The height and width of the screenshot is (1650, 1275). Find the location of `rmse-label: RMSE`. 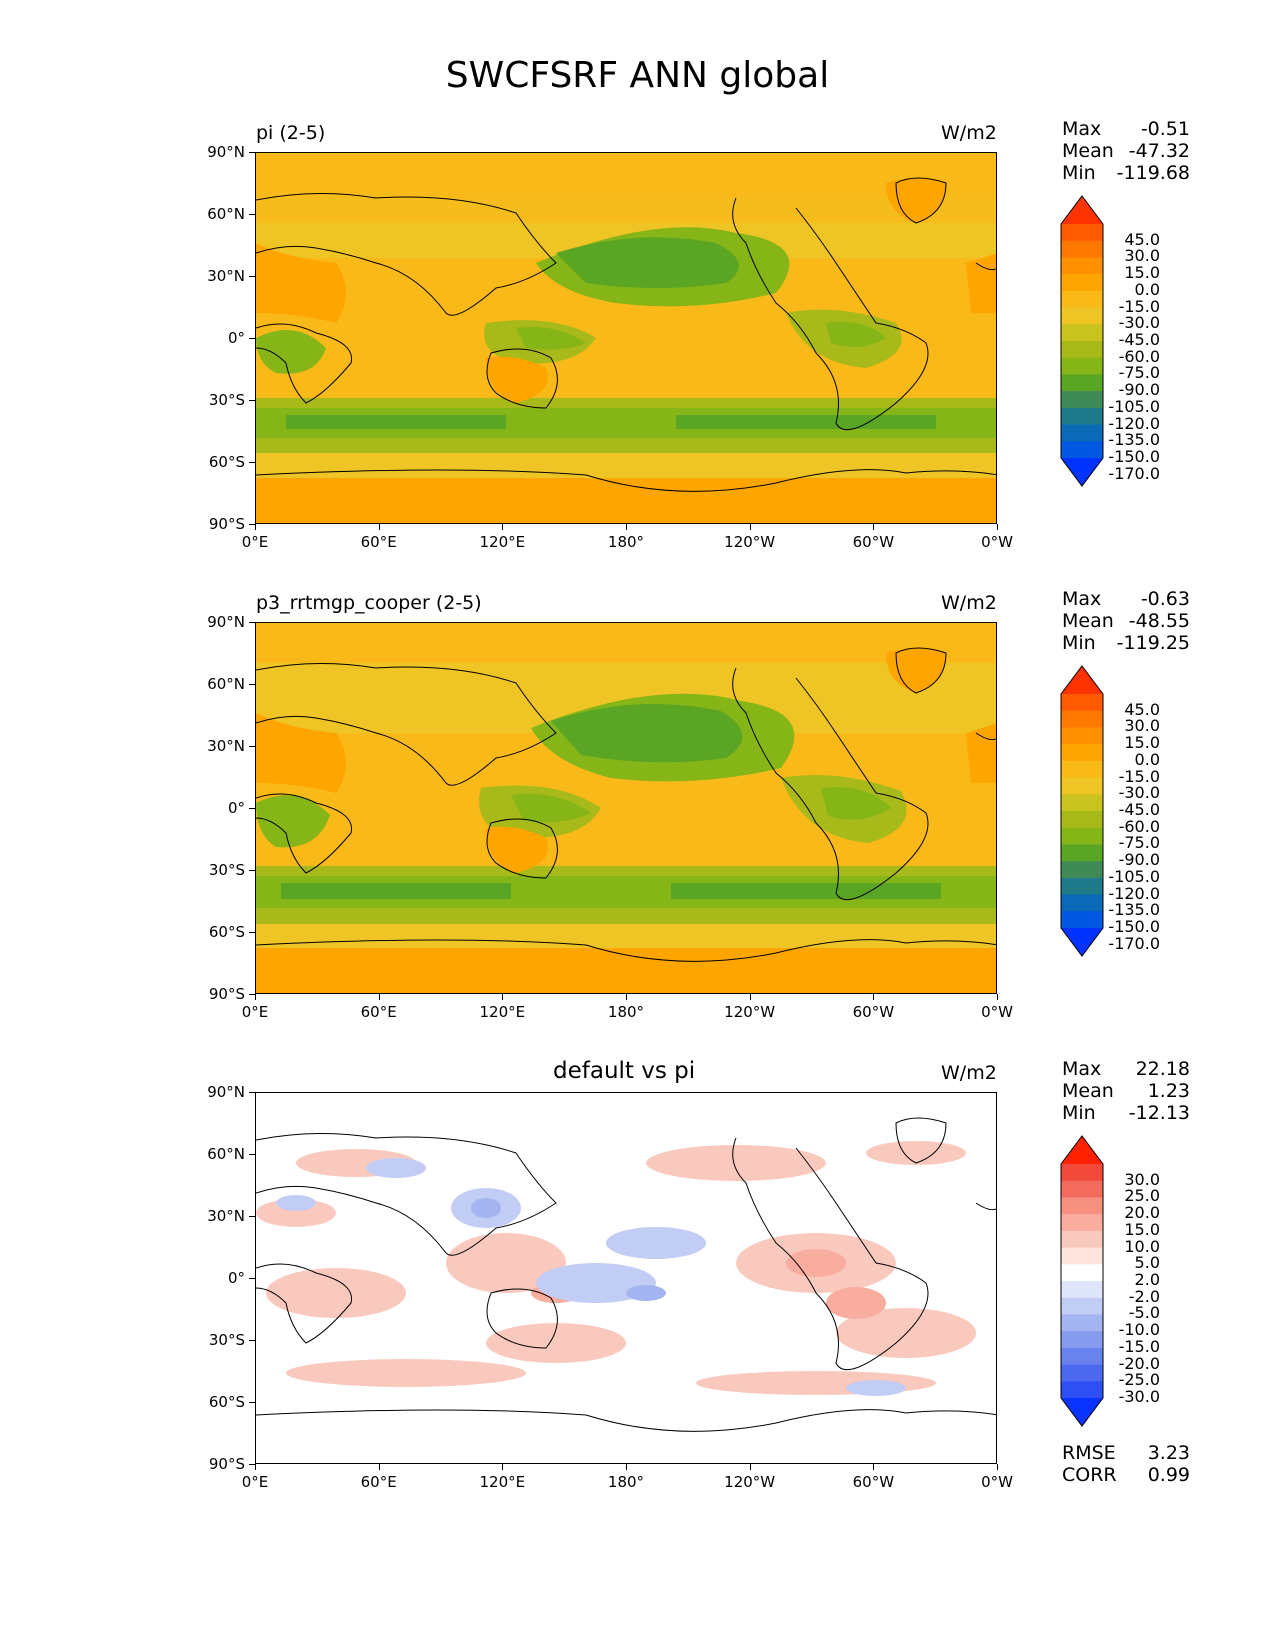

rmse-label: RMSE is located at coordinates (1089, 1453).